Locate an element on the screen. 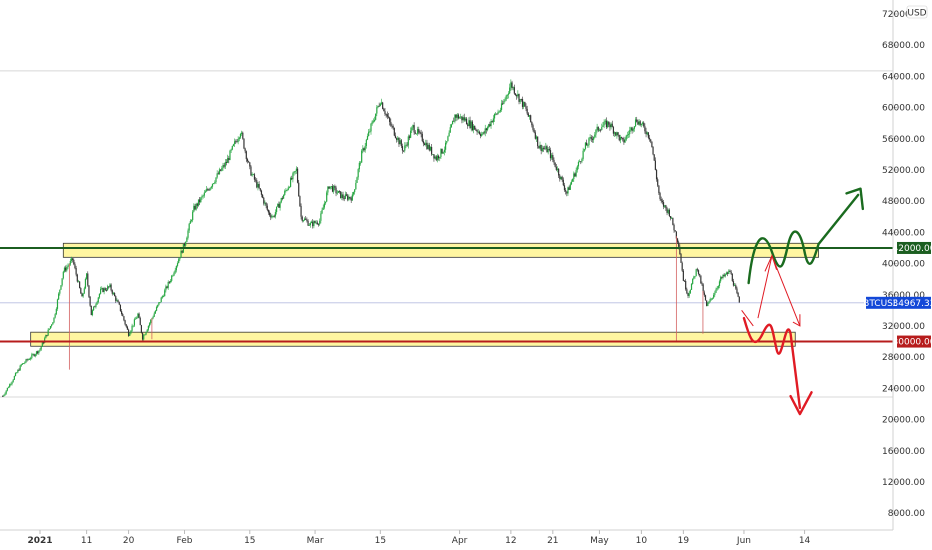  y-tick-label-9: 44000.00 is located at coordinates (903, 233).